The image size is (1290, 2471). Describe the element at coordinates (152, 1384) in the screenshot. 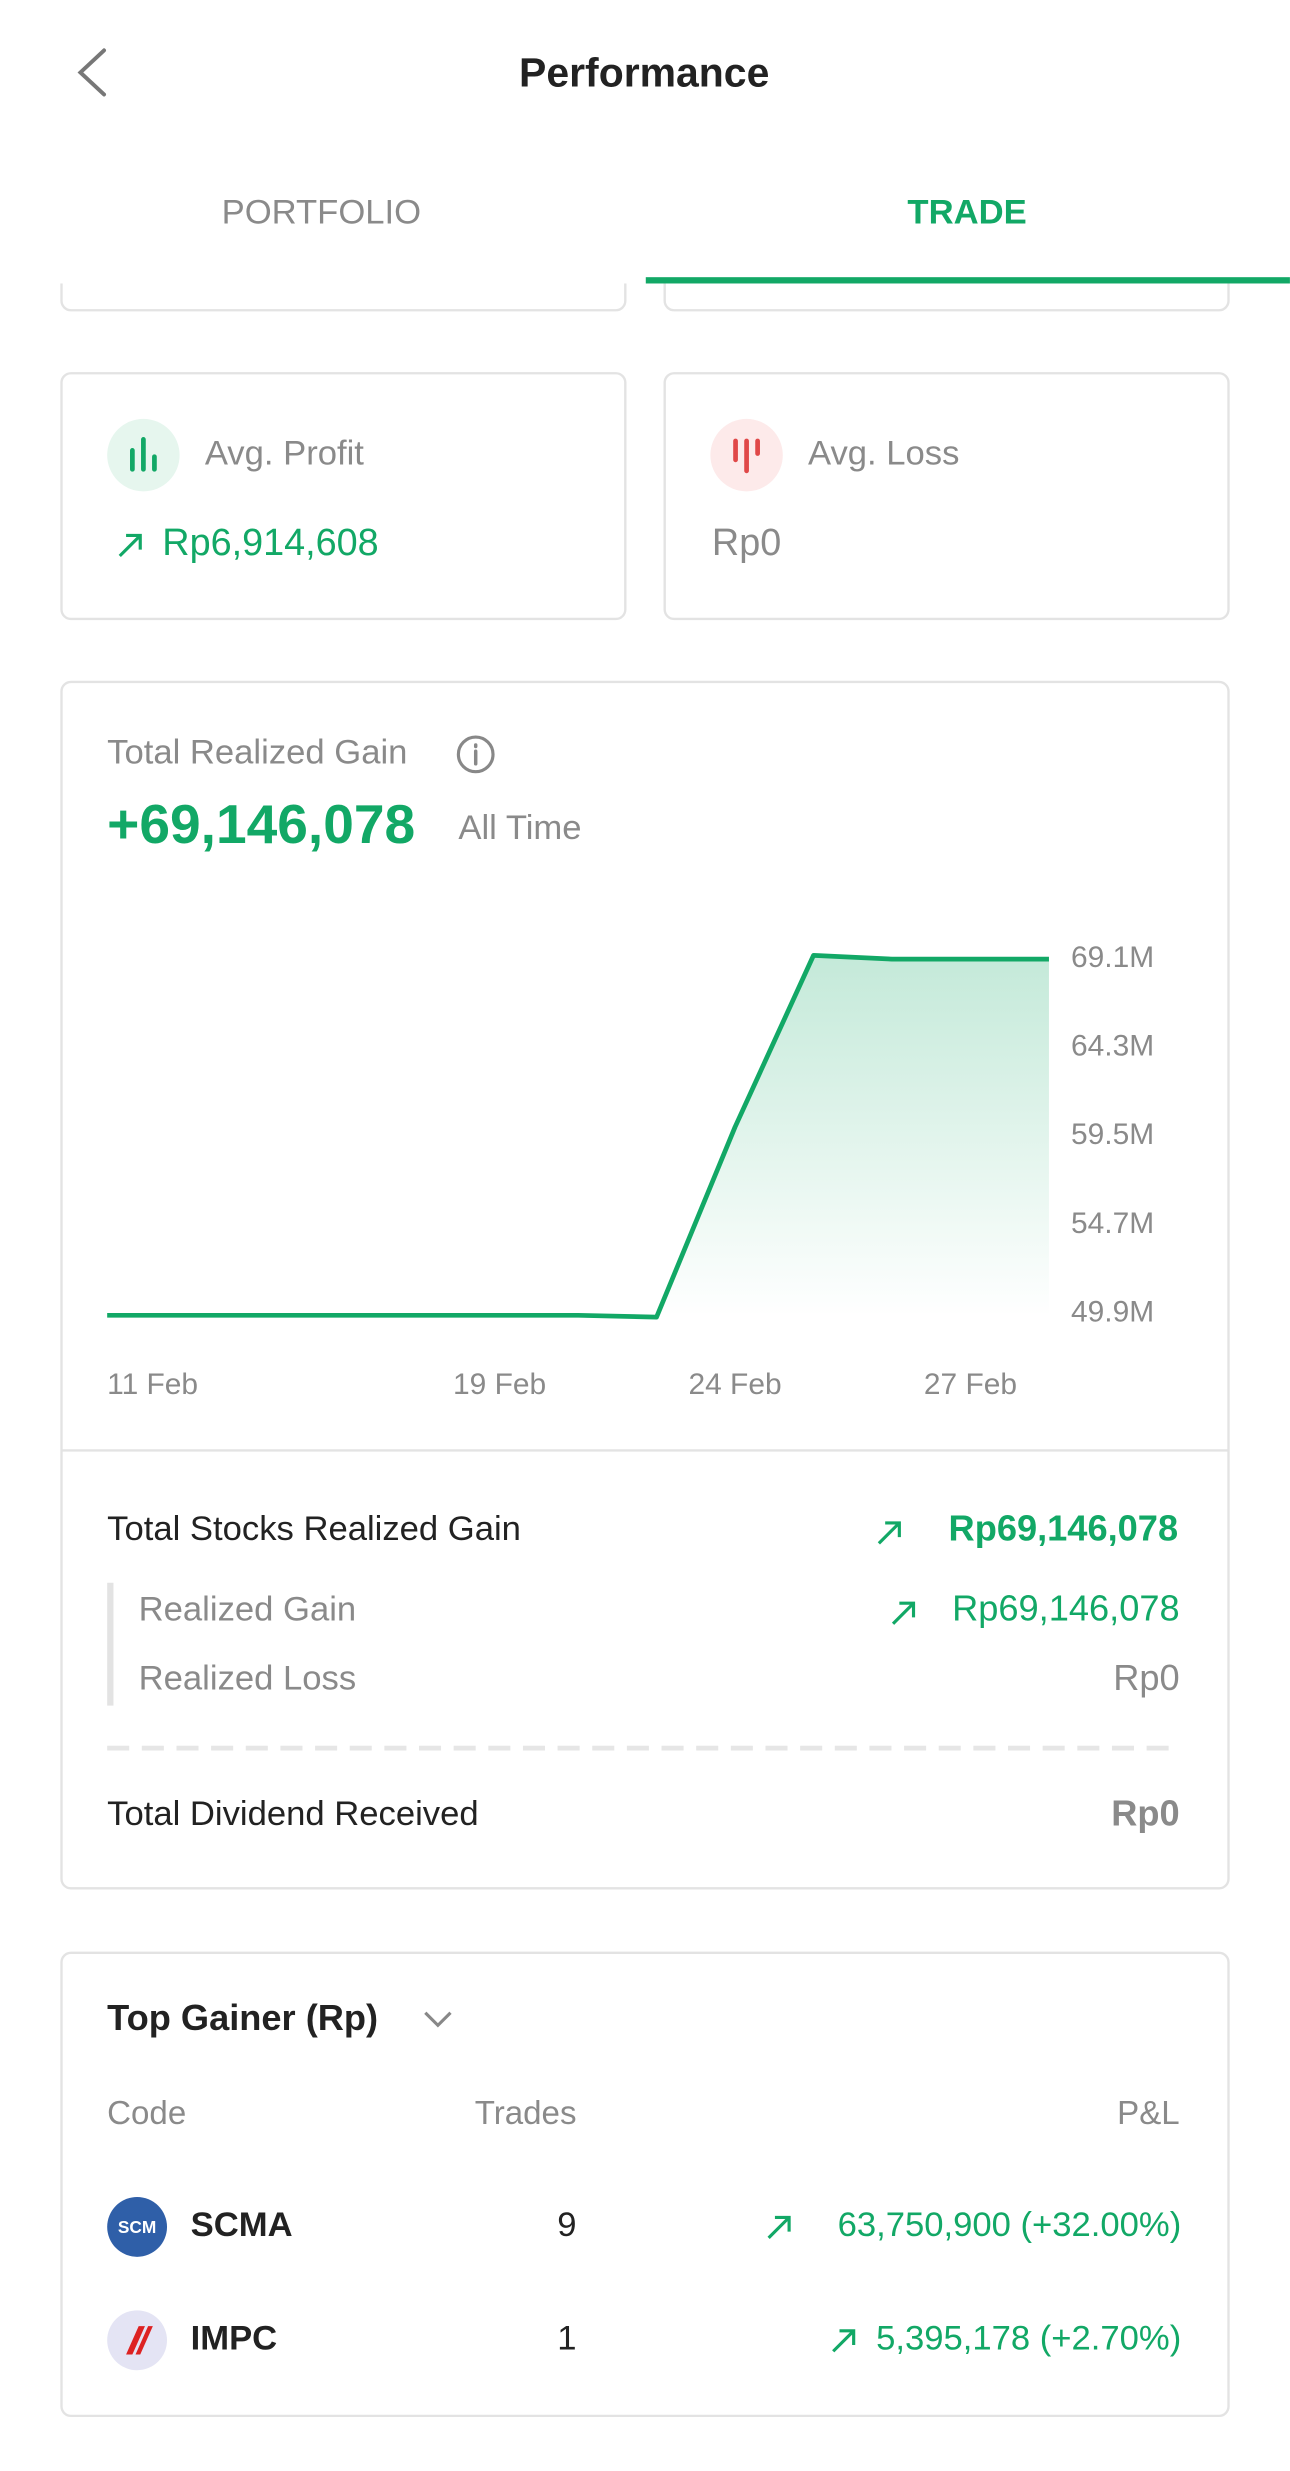

I see `x-tick-label: 11 Feb` at that location.